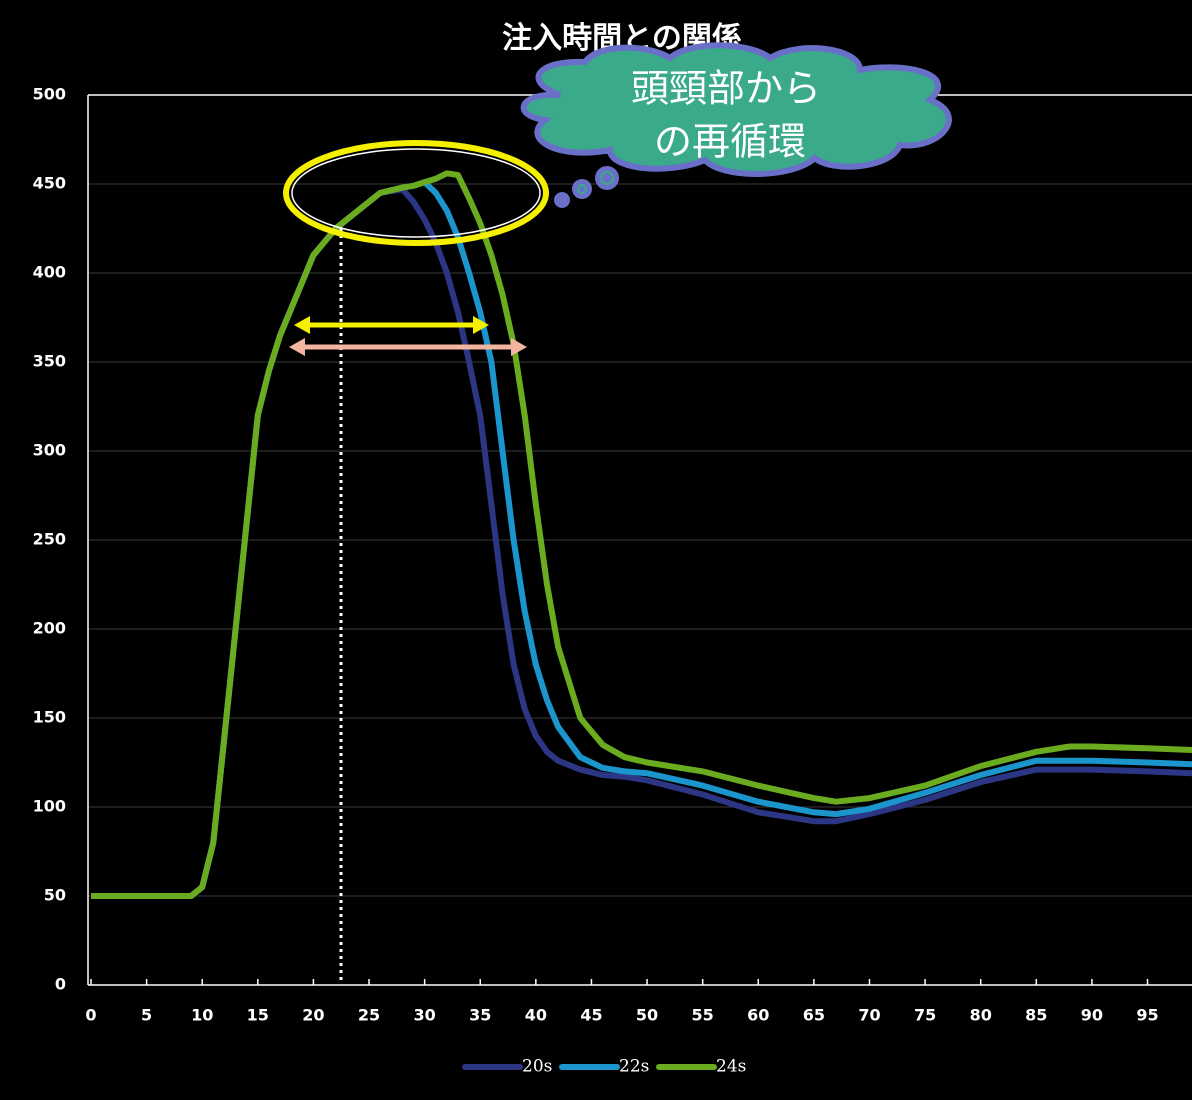 Image resolution: width=1192 pixels, height=1100 pixels. I want to click on y-tick-label: 500, so click(49, 94).